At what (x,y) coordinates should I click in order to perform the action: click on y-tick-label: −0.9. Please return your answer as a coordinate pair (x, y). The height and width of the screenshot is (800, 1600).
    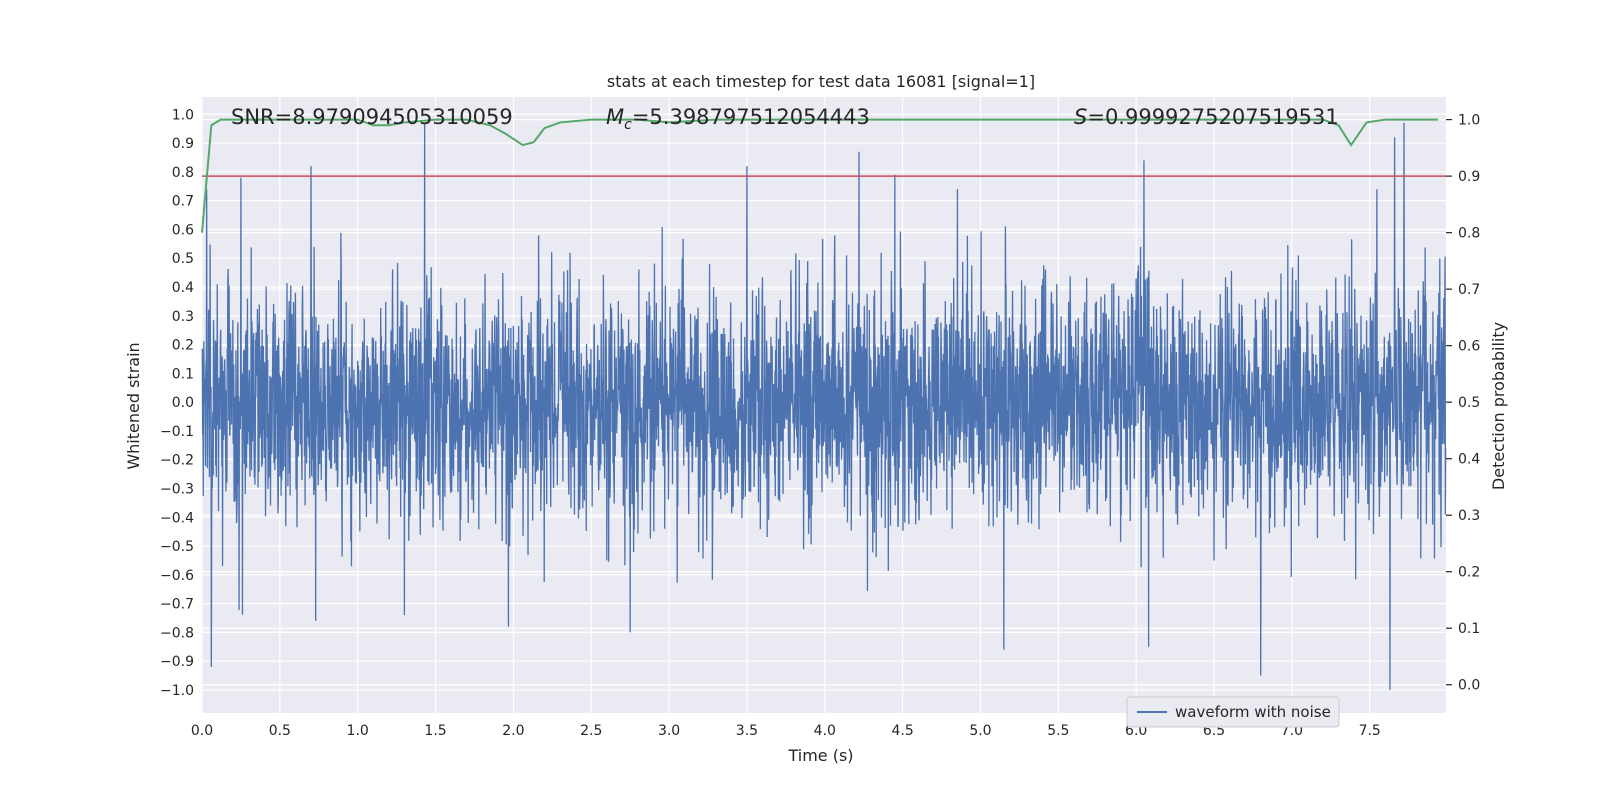
    Looking at the image, I should click on (177, 662).